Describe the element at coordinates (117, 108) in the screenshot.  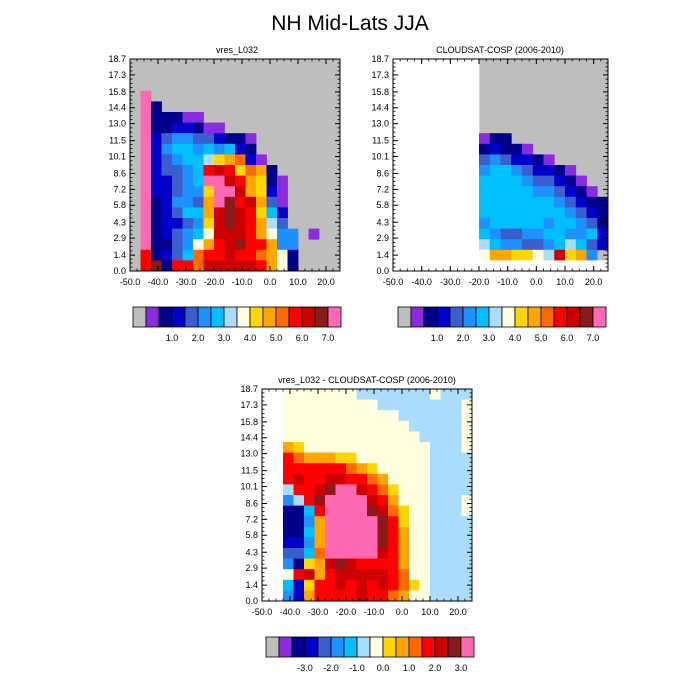
I see `y-tick-label: 14.4` at that location.